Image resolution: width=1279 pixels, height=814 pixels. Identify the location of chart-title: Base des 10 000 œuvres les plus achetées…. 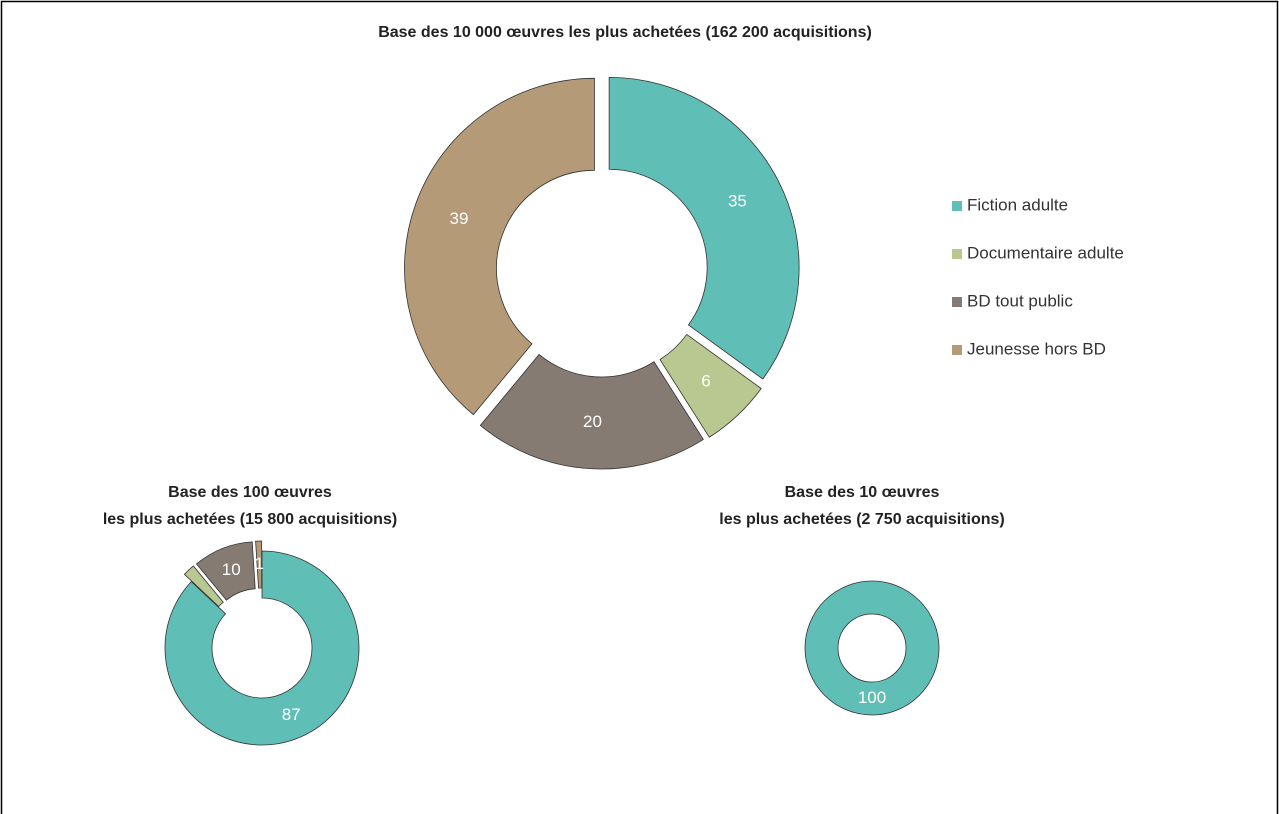
(625, 32).